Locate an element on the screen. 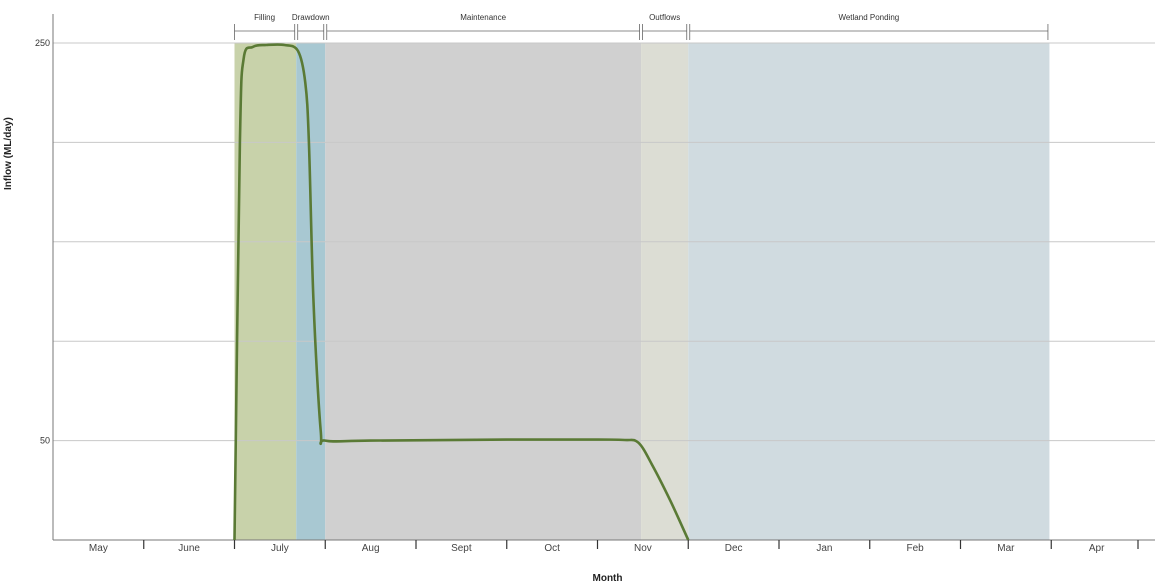 This screenshot has height=587, width=1155. y-axis-ticks: 50 250 is located at coordinates (42, 242).